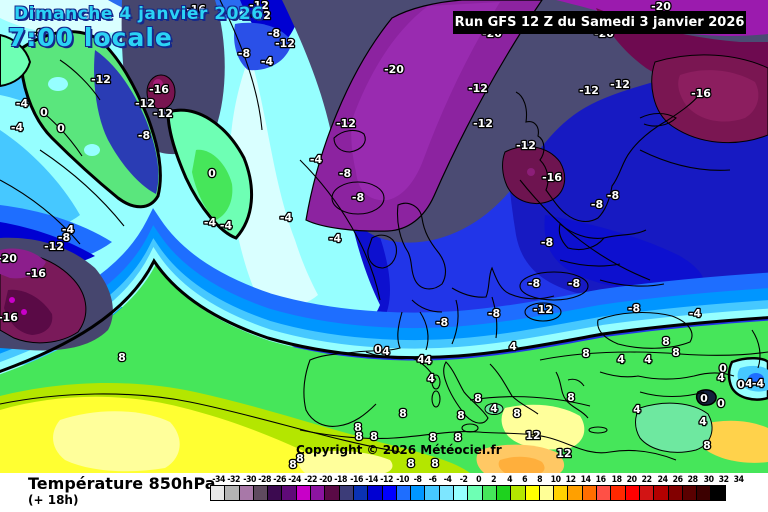 This screenshot has height=512, width=768. I want to click on legend-tick: 0, so click(479, 480).